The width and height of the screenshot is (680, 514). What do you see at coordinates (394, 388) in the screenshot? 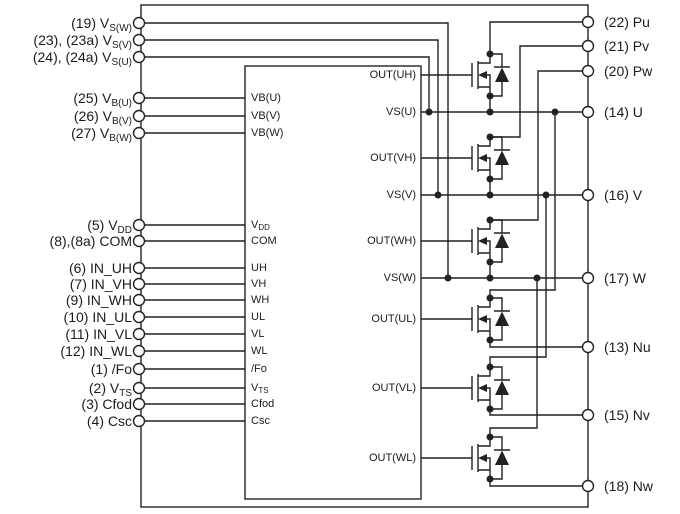
I see `ic-pin-out-vl: OUT(VL)` at bounding box center [394, 388].